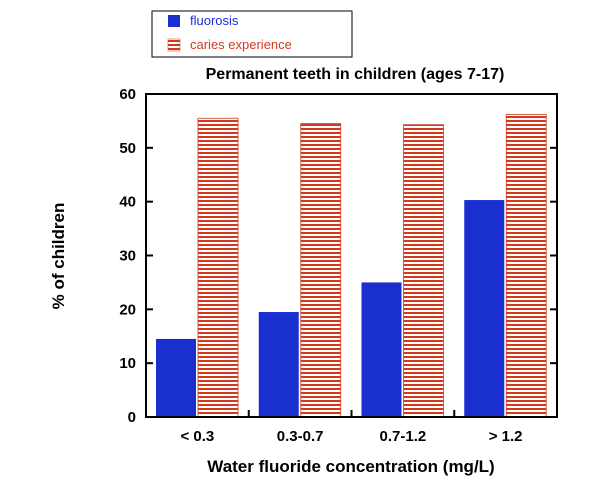 This screenshot has height=503, width=598. Describe the element at coordinates (403, 436) in the screenshot. I see `x-tick-label: 0.7-1.2` at that location.